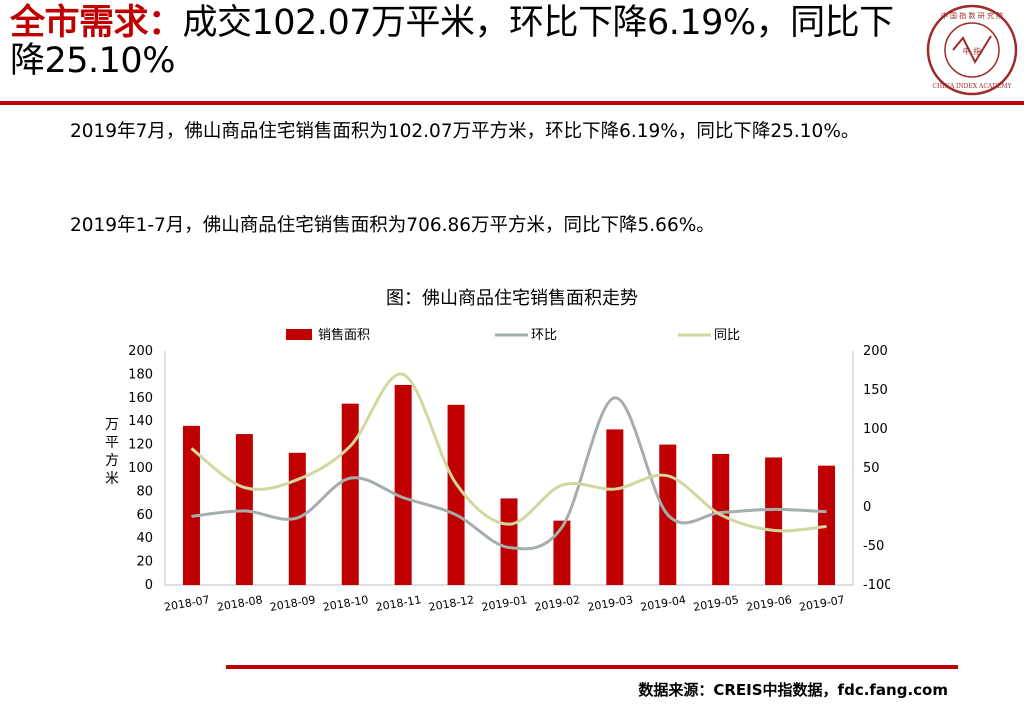 The height and width of the screenshot is (709, 1024). Describe the element at coordinates (871, 468) in the screenshot. I see `y2-tick-label: 50` at that location.